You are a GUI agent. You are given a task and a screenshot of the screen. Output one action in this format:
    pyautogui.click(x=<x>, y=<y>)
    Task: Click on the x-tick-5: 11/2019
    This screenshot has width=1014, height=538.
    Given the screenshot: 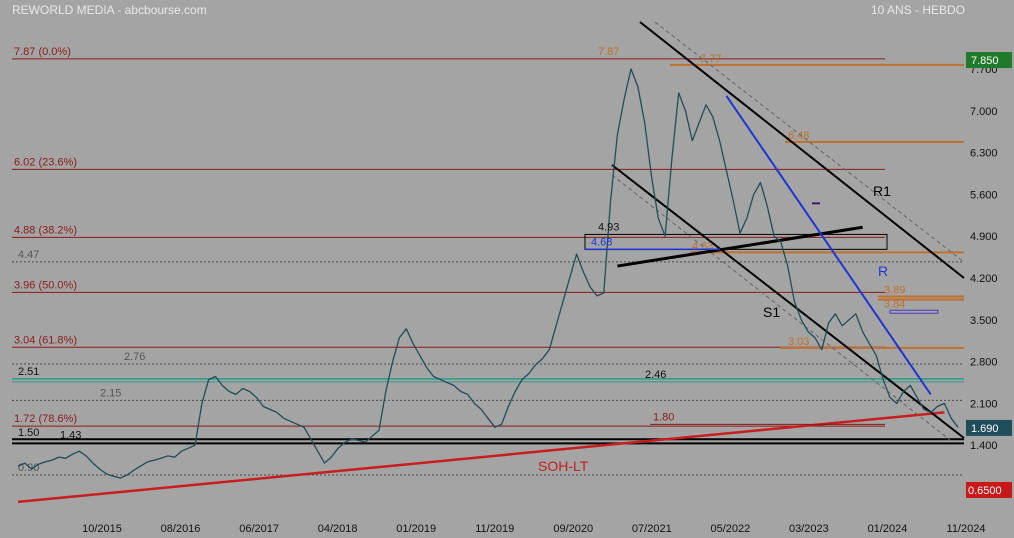 What is the action you would take?
    pyautogui.click(x=494, y=529)
    